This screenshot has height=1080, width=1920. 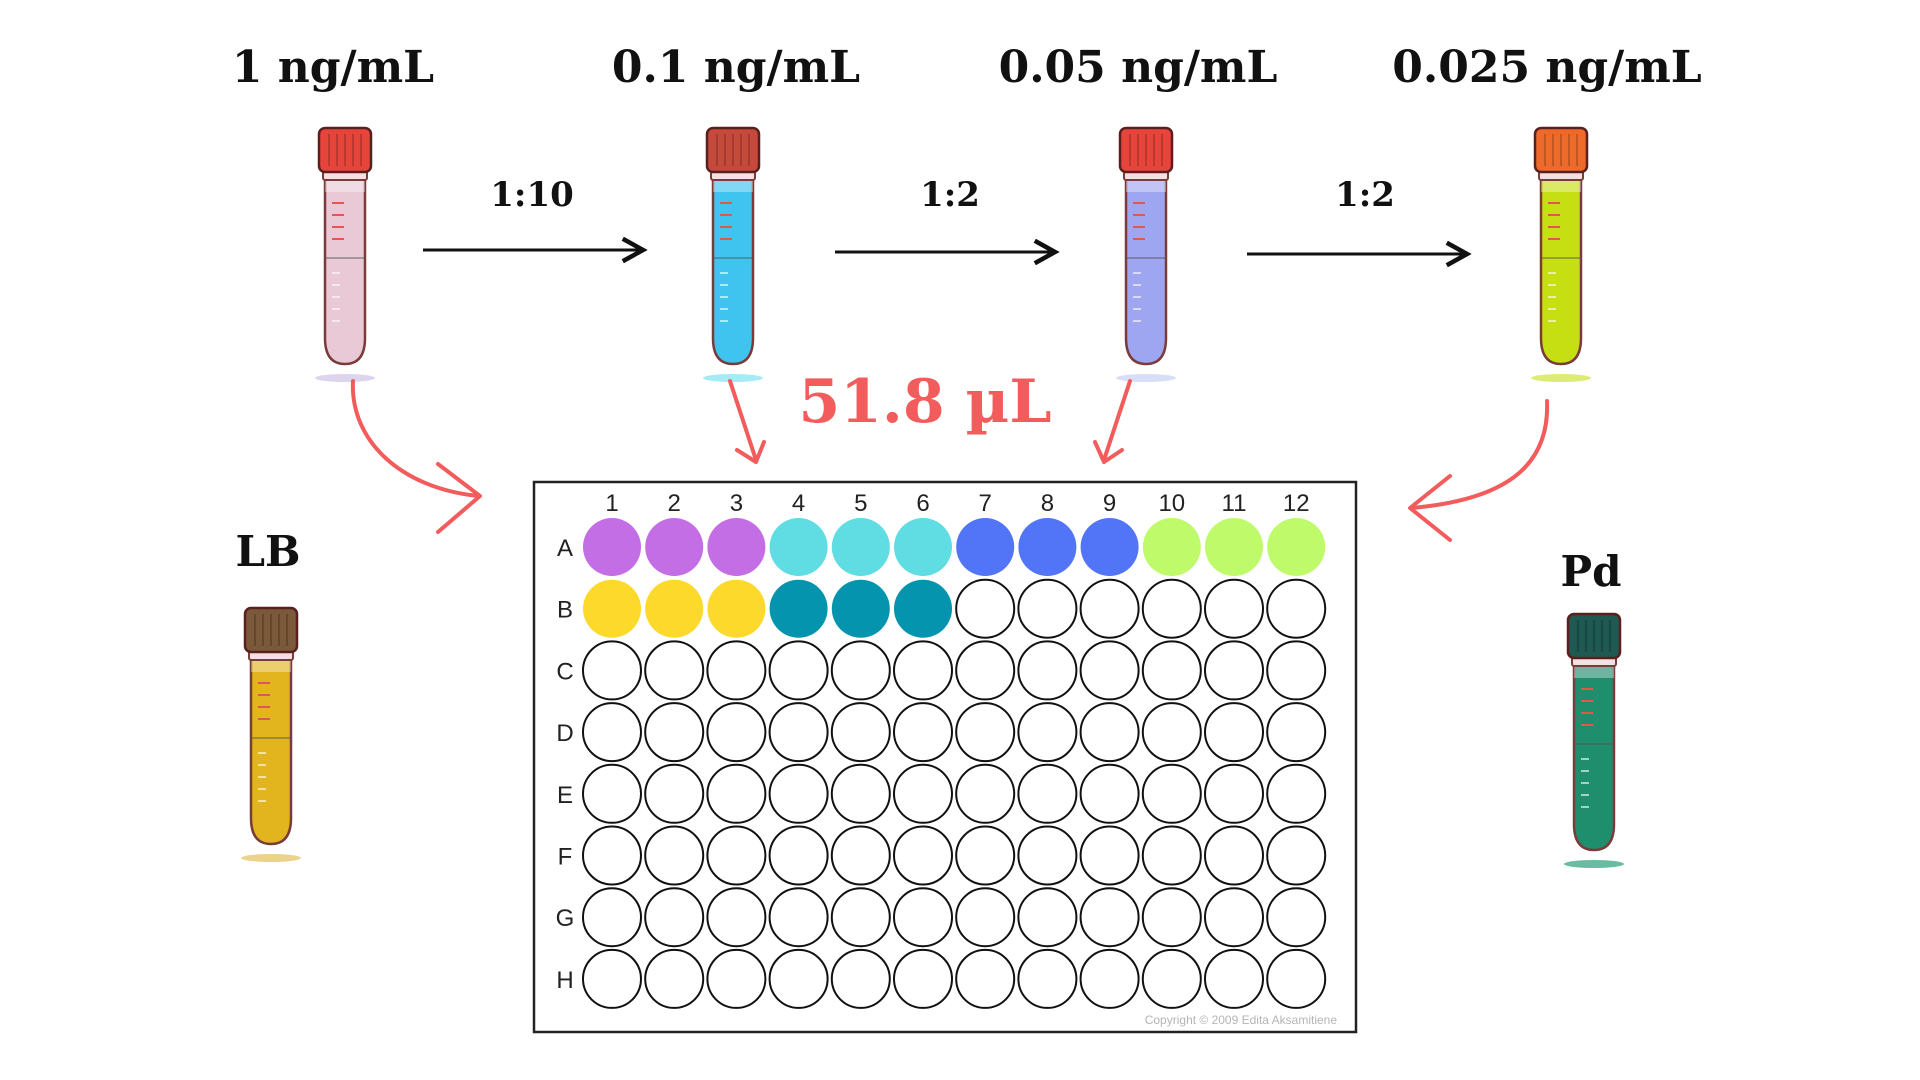 What do you see at coordinates (565, 918) in the screenshot?
I see `plate-row-label: G` at bounding box center [565, 918].